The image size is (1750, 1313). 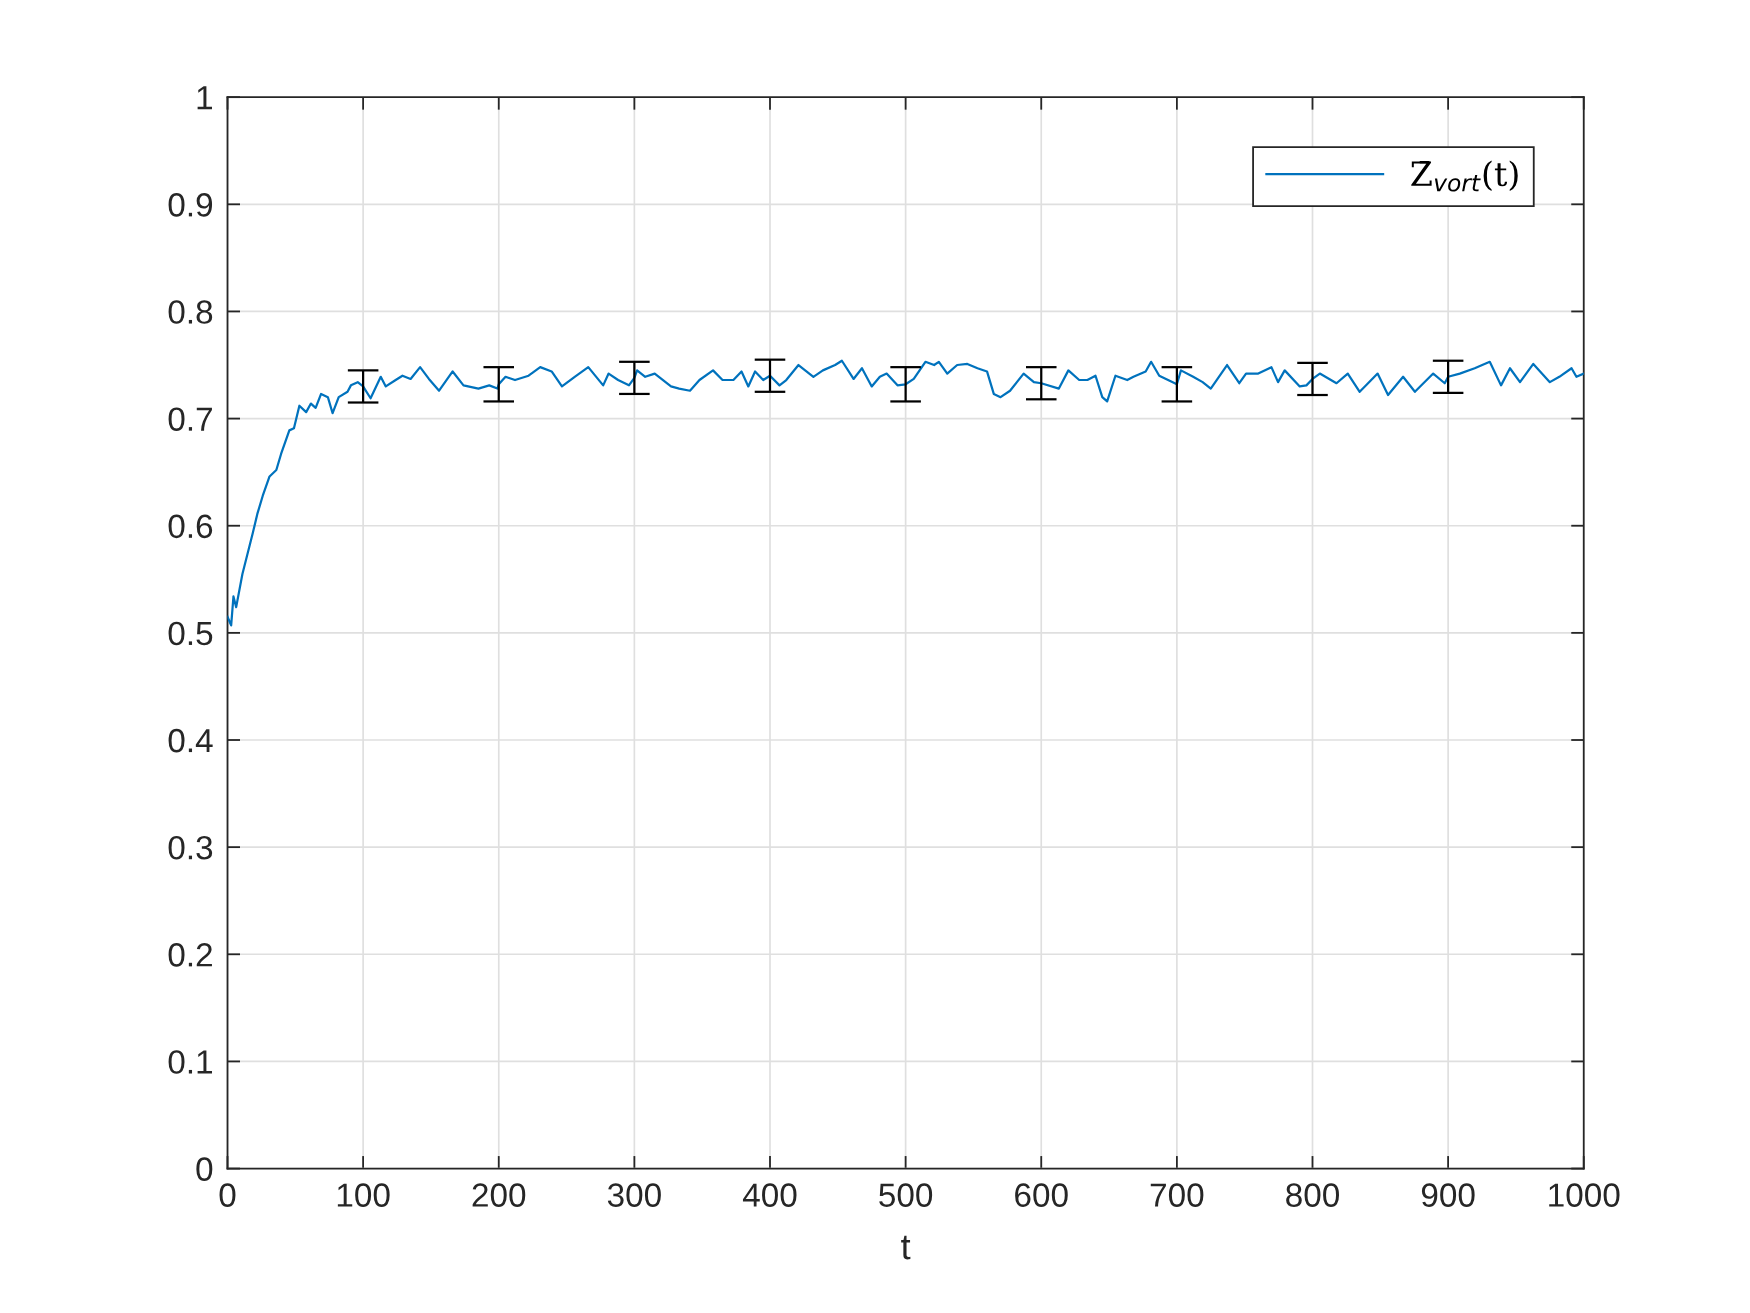 I want to click on y-tick-label: 0.6, so click(x=190, y=526).